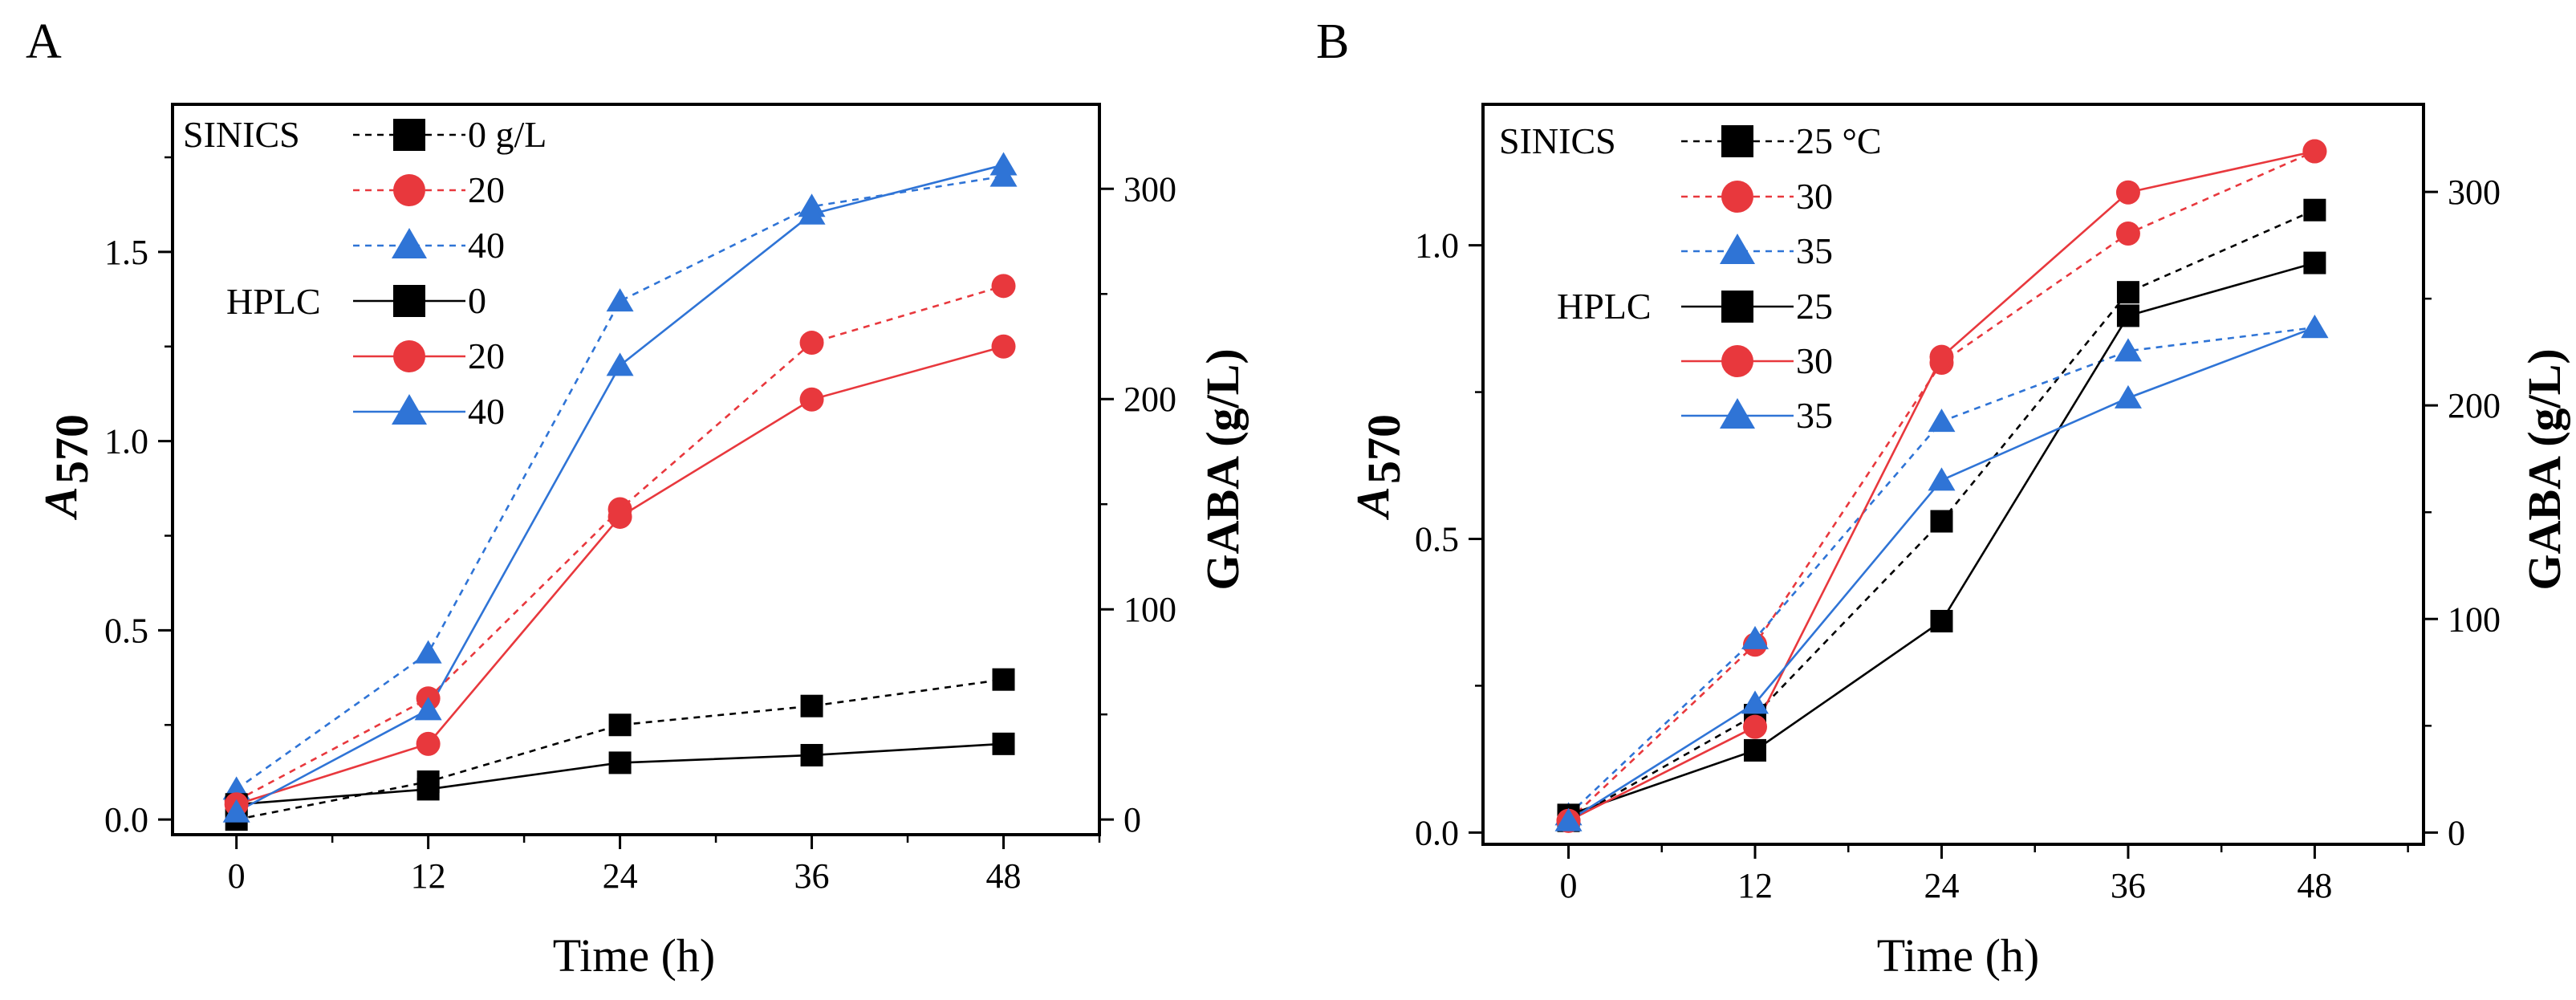 This screenshot has width=2576, height=1000. Describe the element at coordinates (44, 42) in the screenshot. I see `panel-a-label: A` at that location.